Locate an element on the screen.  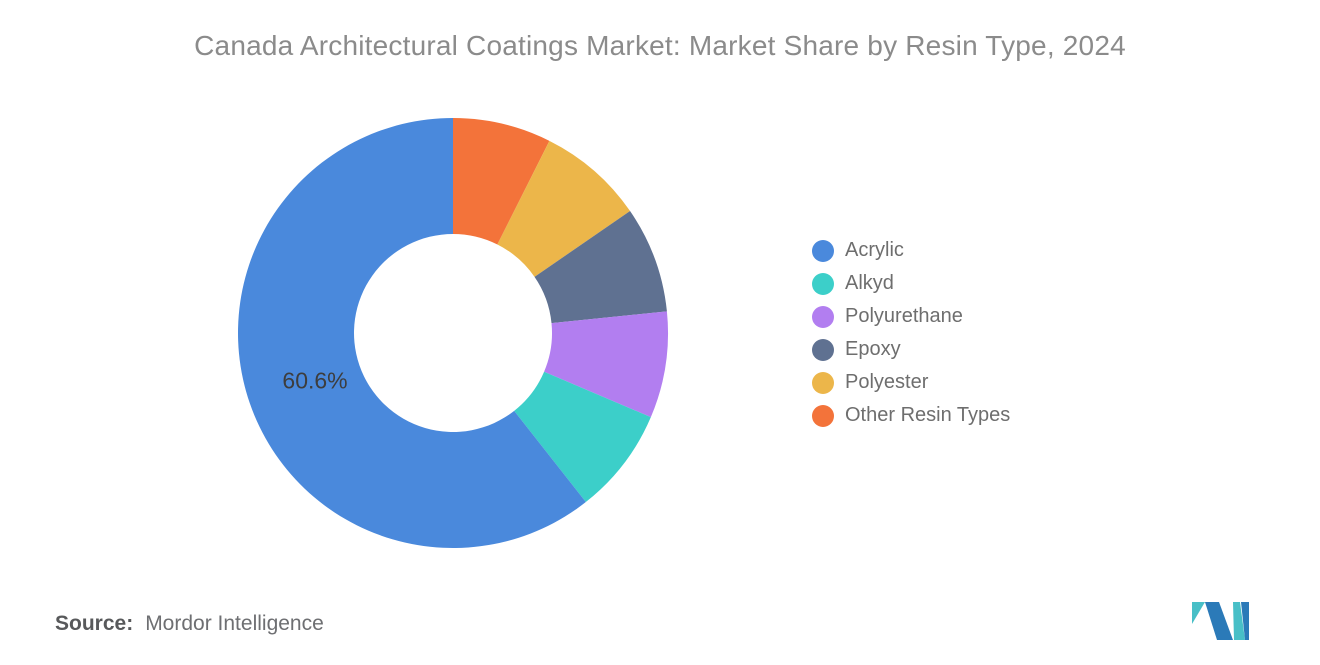
source-value: Mordor Intelligence is located at coordinates (234, 623).